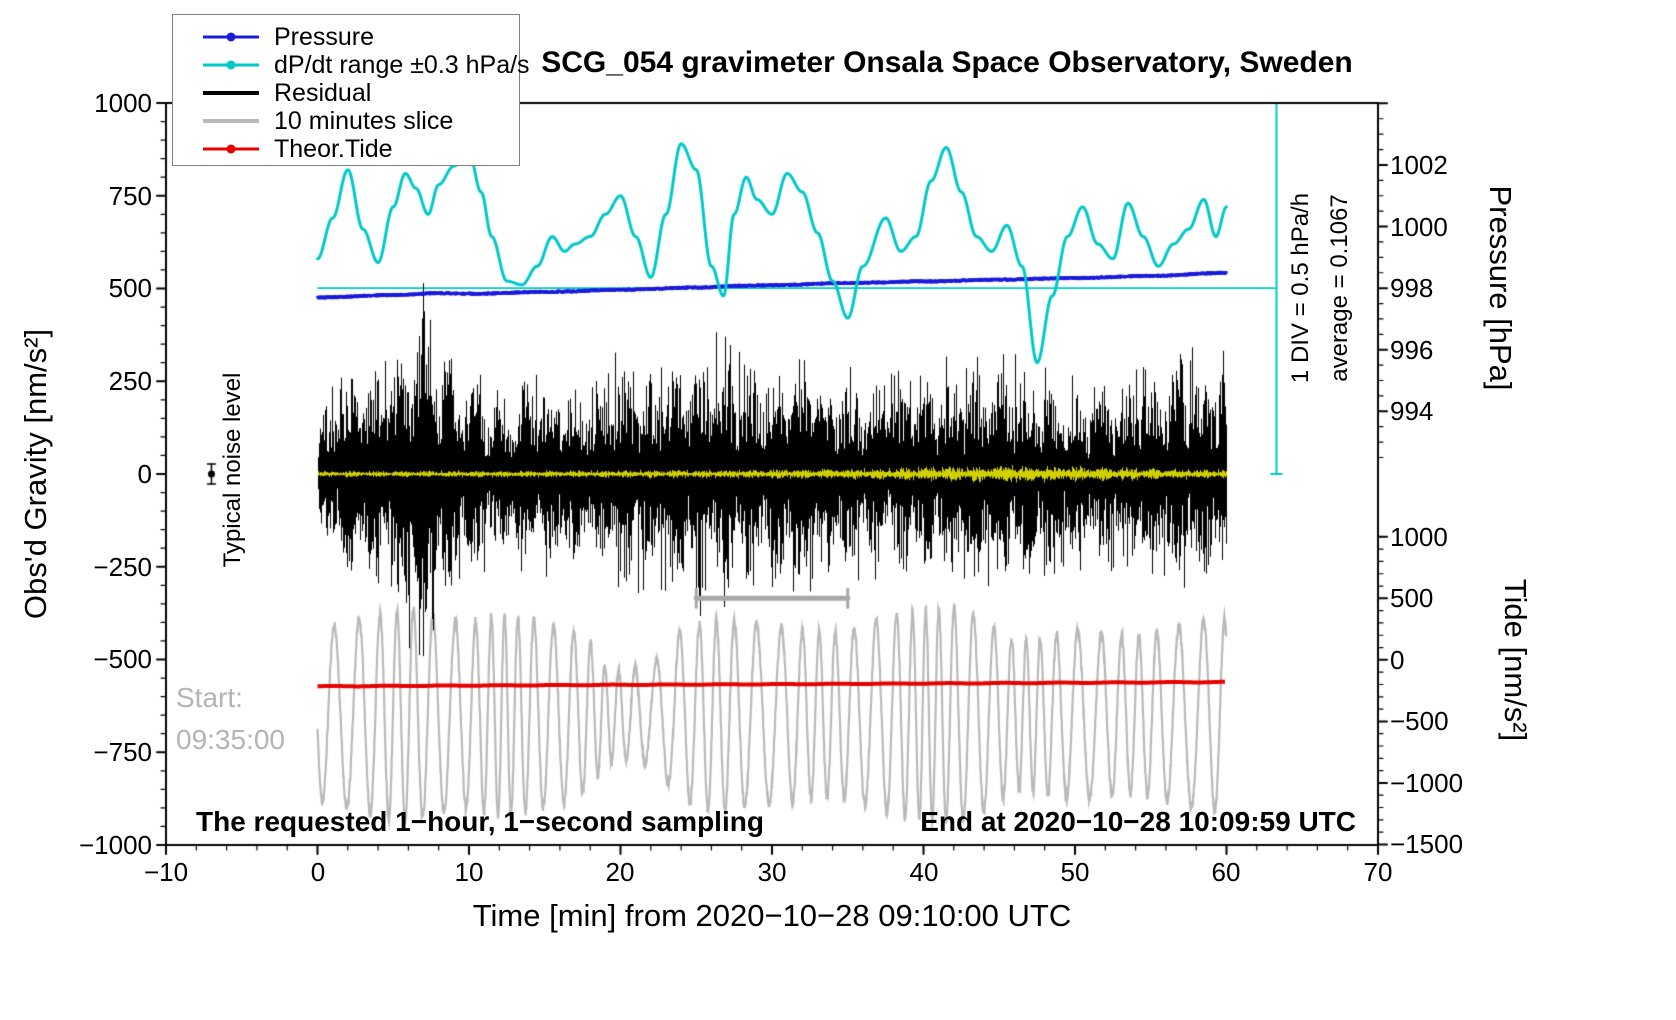 The image size is (1676, 1020). What do you see at coordinates (364, 120) in the screenshot?
I see `legend-label: 10 minutes slice` at bounding box center [364, 120].